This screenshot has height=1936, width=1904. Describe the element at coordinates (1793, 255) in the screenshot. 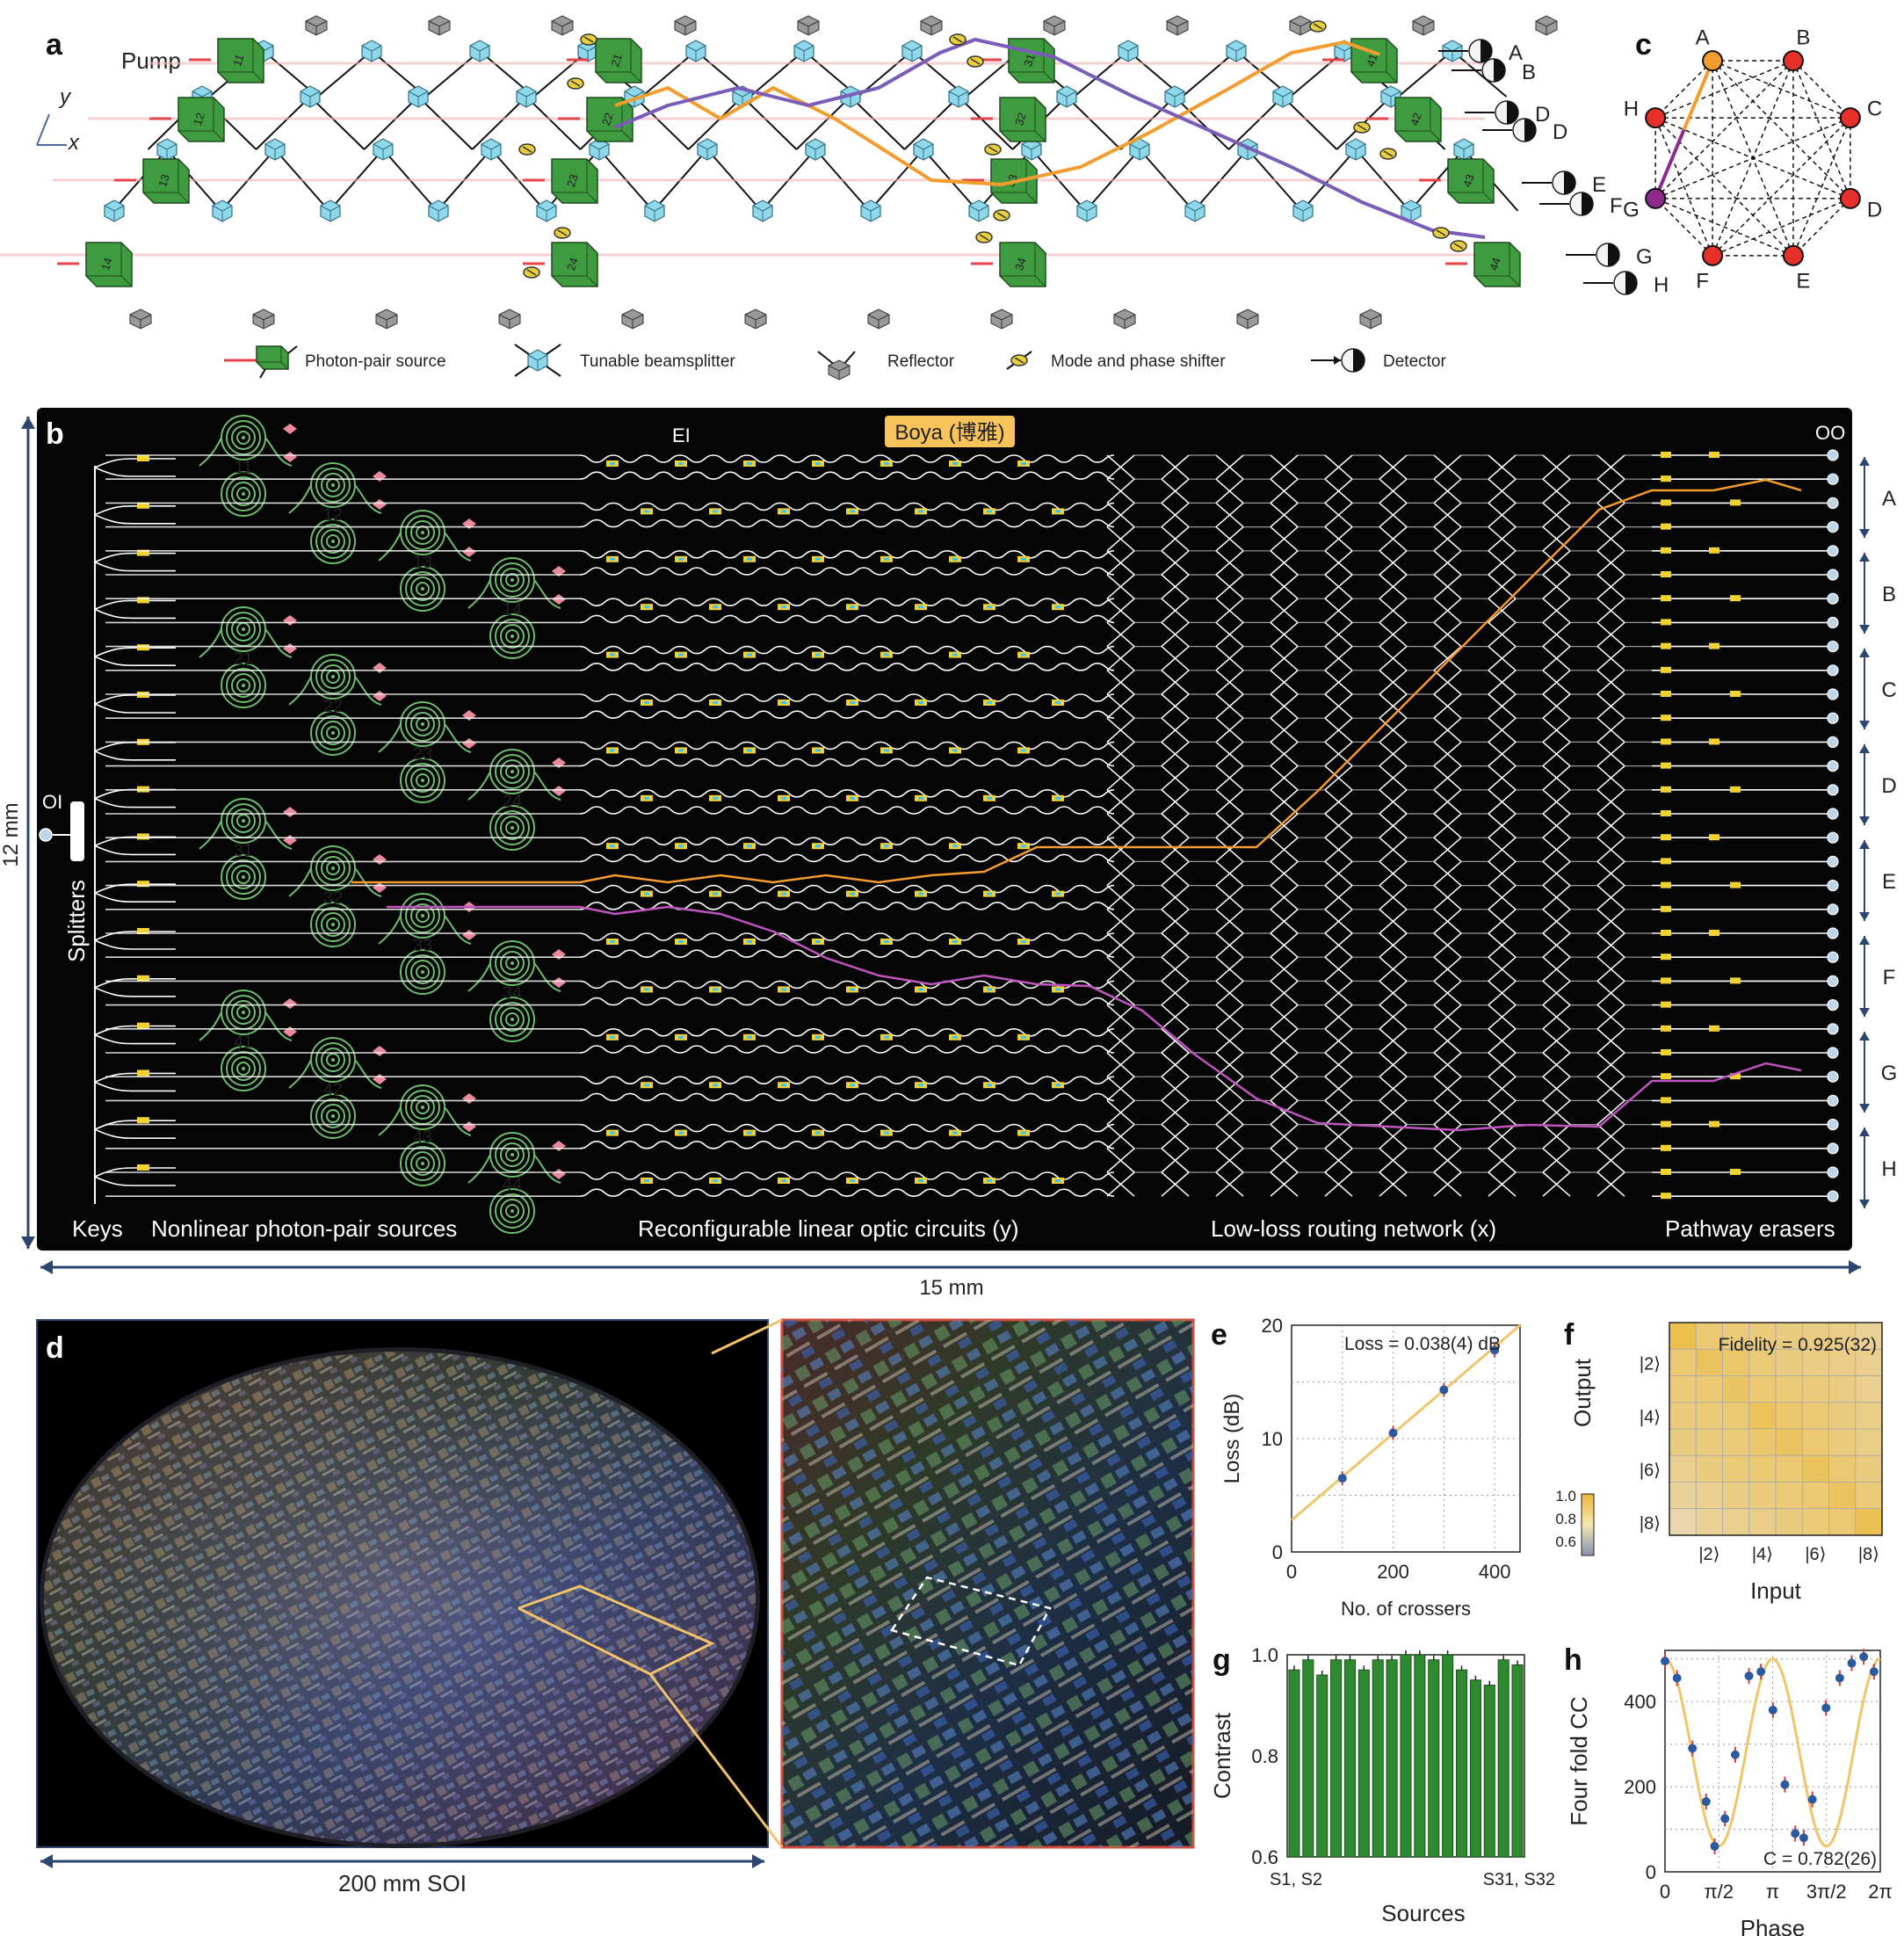

I see `graph-node` at that location.